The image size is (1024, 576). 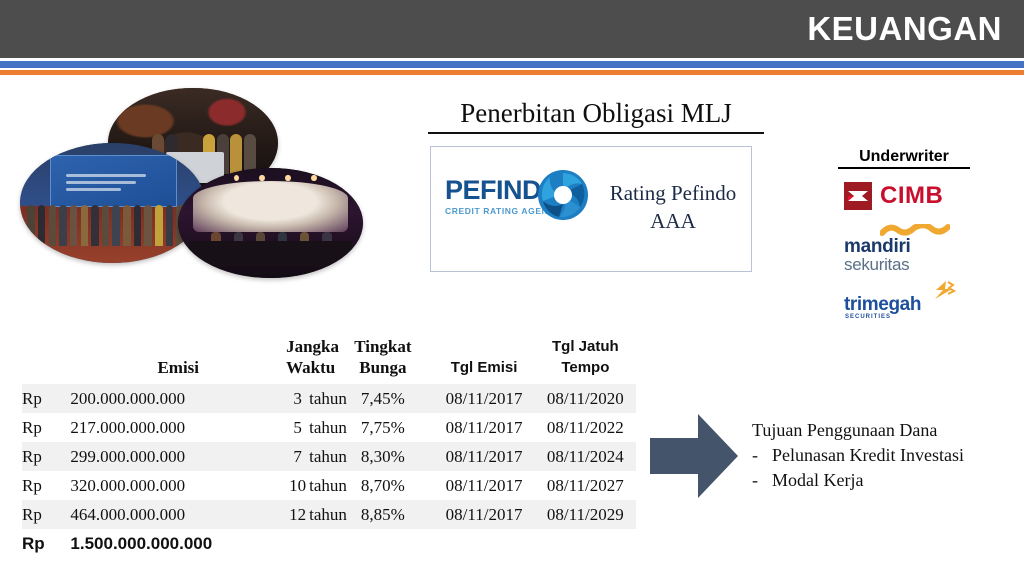 What do you see at coordinates (297, 427) in the screenshot?
I see `cell-years: 5` at bounding box center [297, 427].